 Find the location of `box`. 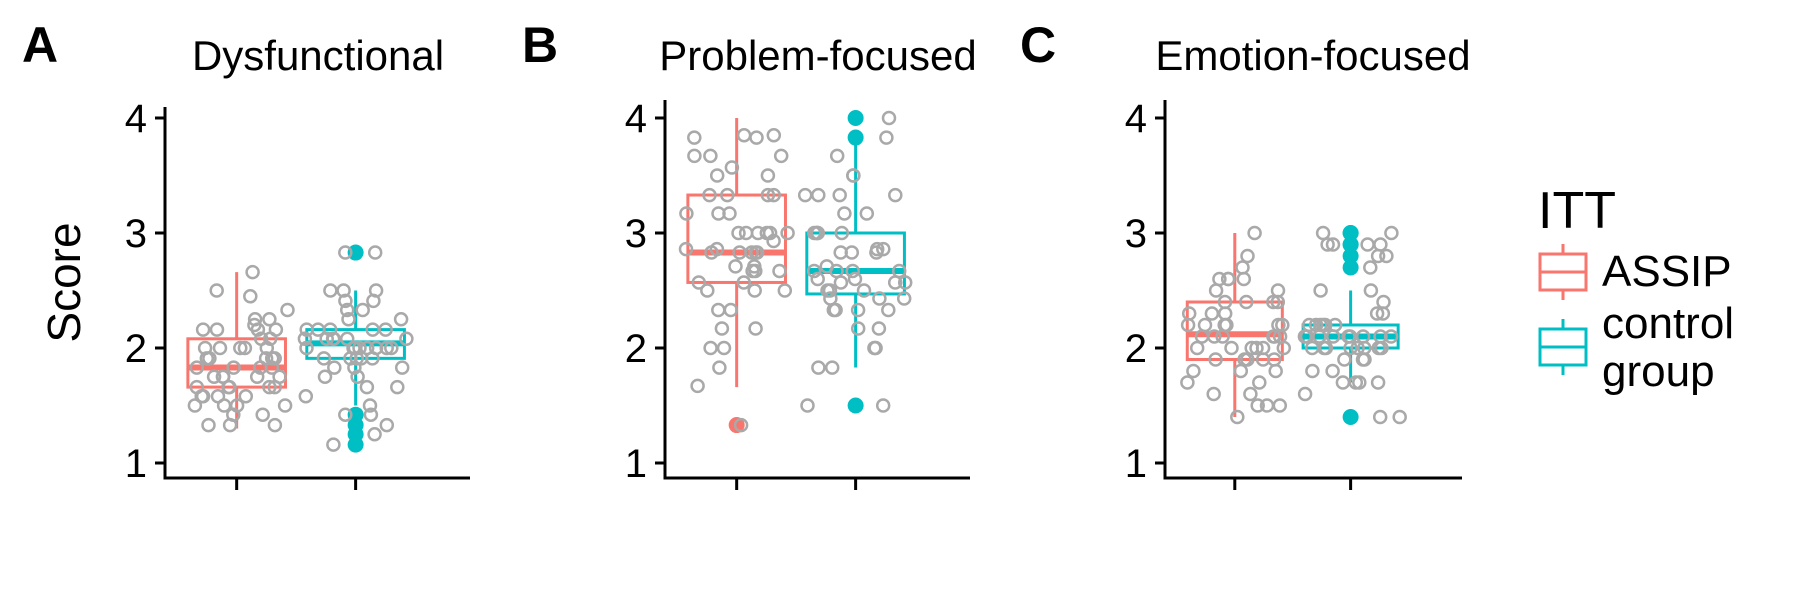

box is located at coordinates (855, 263).